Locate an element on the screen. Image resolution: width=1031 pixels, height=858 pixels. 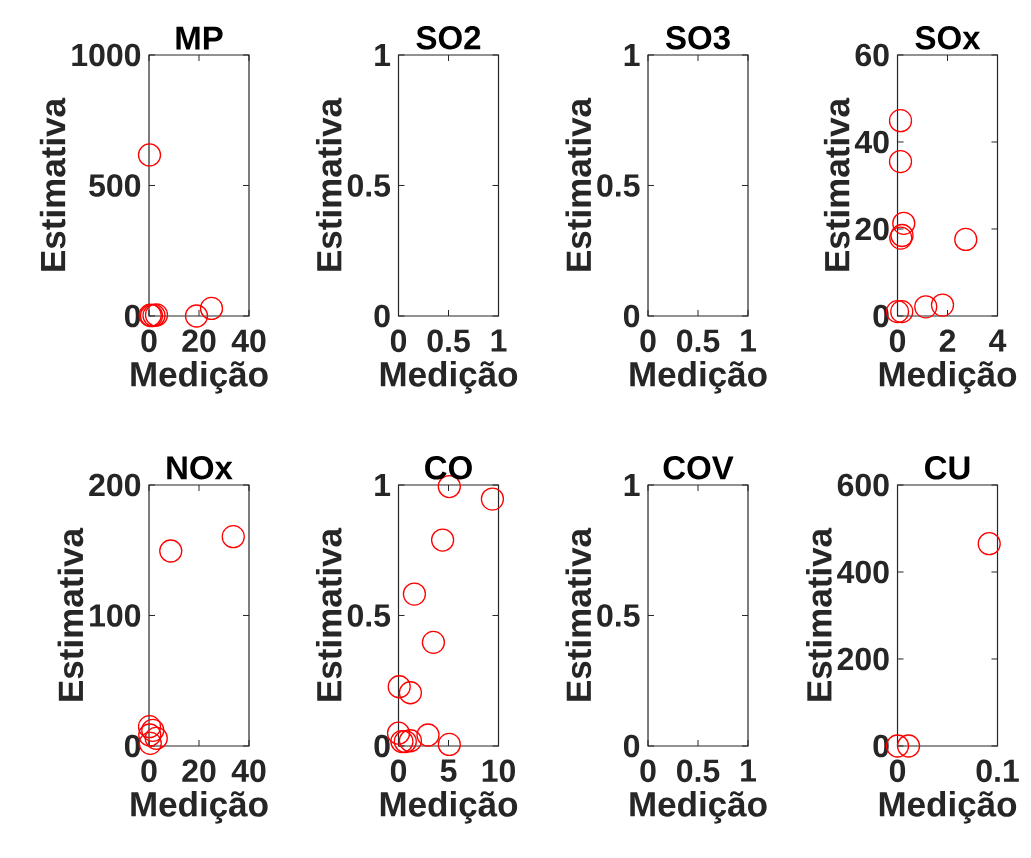
y-tick-label: 40 is located at coordinates (871, 142).